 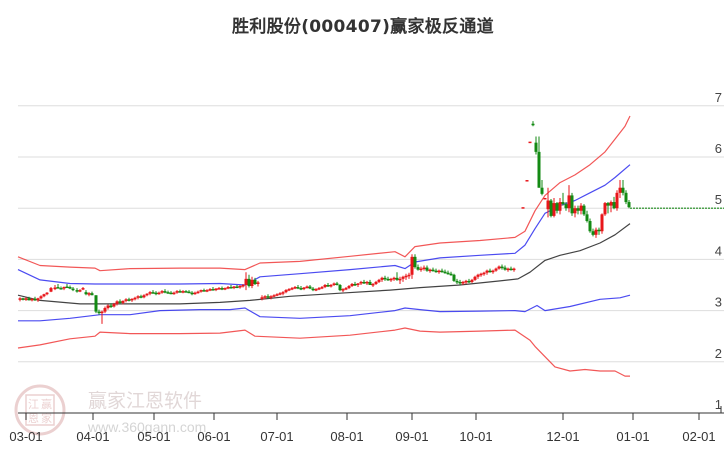 What do you see at coordinates (276, 436) in the screenshot?
I see `x-tick-label: 07-01` at bounding box center [276, 436].